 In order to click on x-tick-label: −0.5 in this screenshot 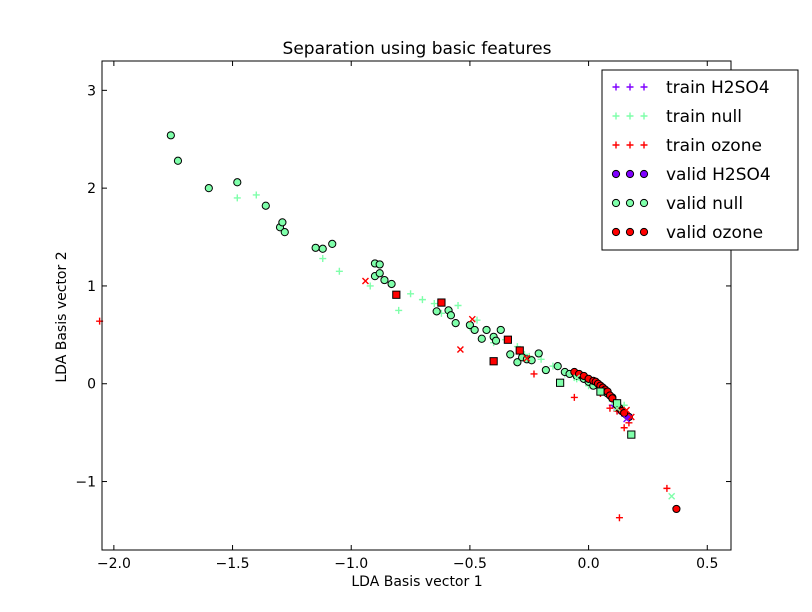, I will do `click(470, 564)`.